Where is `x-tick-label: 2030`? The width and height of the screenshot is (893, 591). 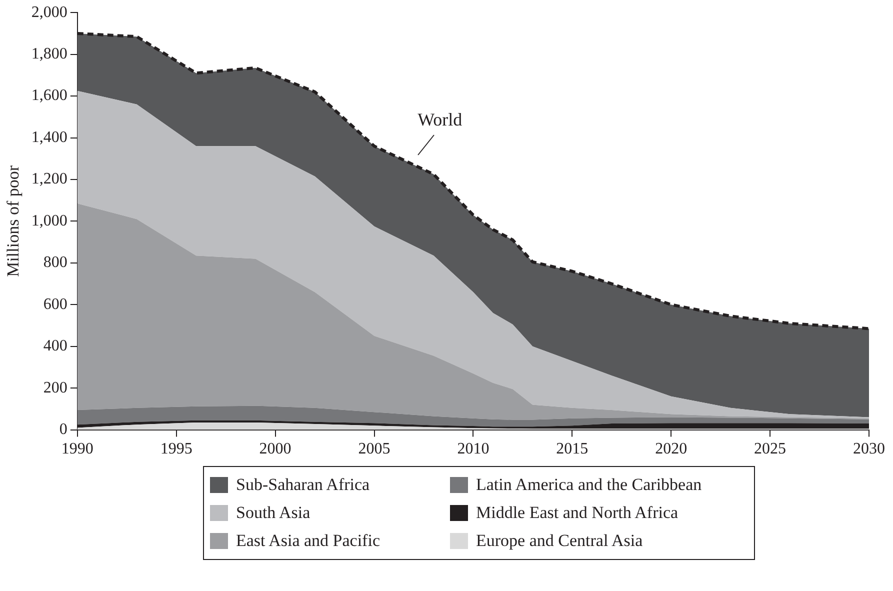
x-tick-label: 2030 is located at coordinates (869, 449).